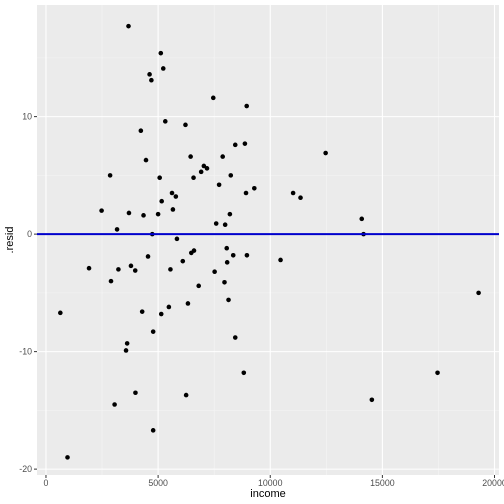  Describe the element at coordinates (27, 117) in the screenshot. I see `y-tick-label: 10` at that location.